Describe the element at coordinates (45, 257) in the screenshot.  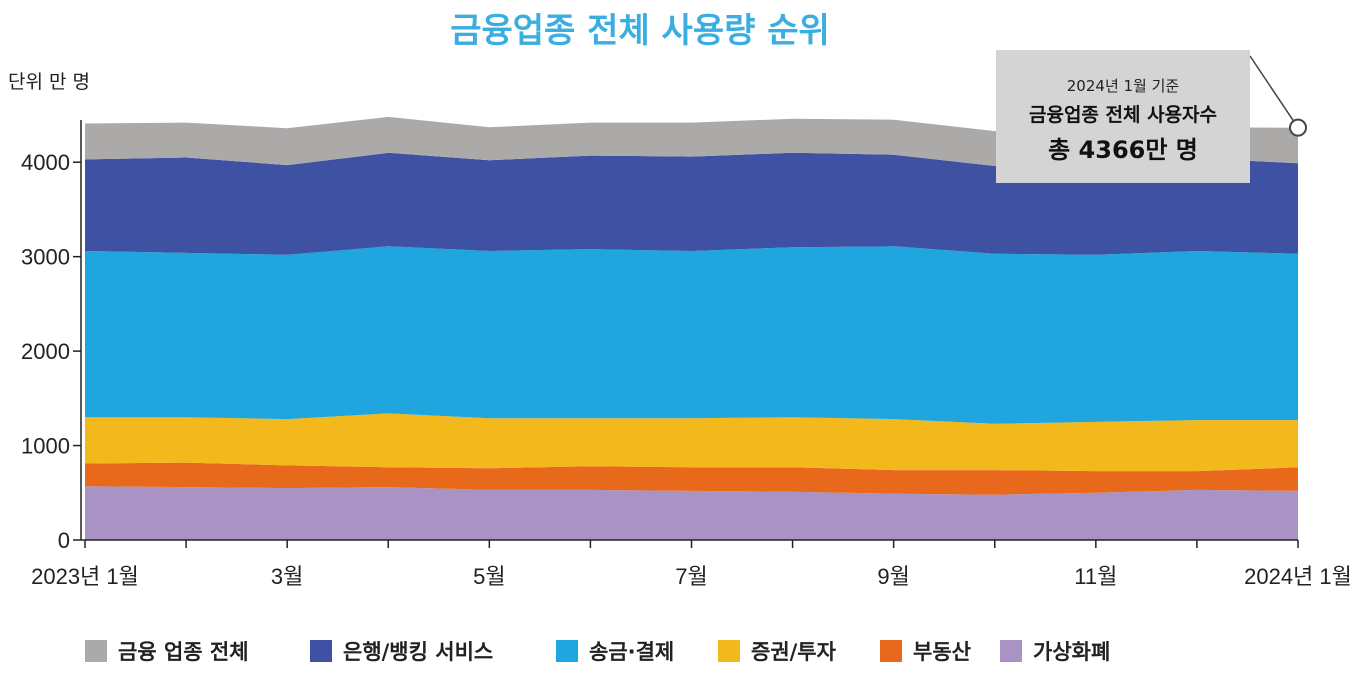
I see `y-tick-label-3000: 3000` at that location.